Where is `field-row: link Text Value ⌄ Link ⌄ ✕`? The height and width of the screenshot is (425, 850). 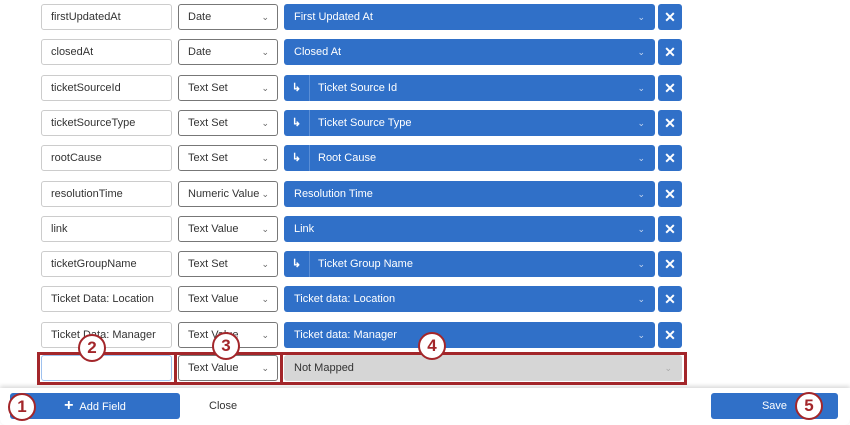 field-row: link Text Value ⌄ Link ⌄ ✕ is located at coordinates (425, 228).